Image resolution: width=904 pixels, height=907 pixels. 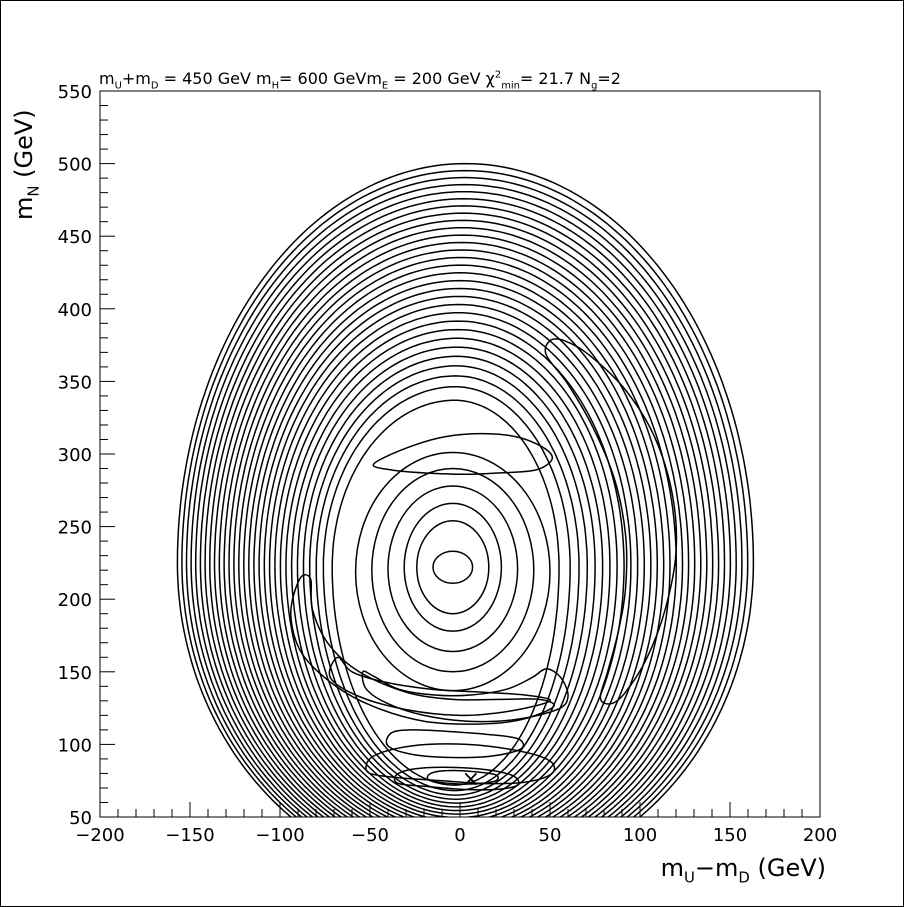 I want to click on y-tick-label: 500, so click(x=75, y=165).